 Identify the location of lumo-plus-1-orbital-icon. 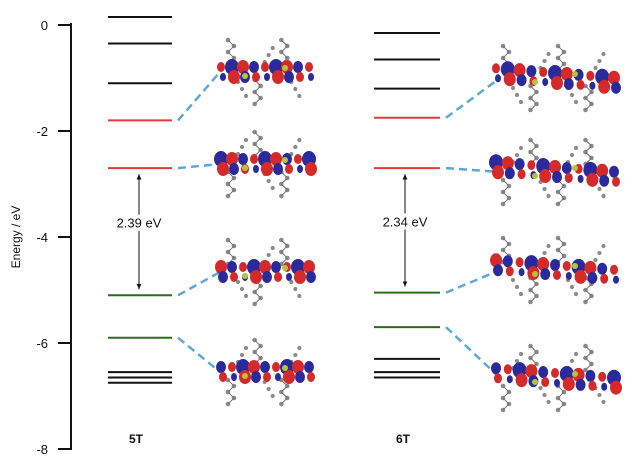
(265, 72).